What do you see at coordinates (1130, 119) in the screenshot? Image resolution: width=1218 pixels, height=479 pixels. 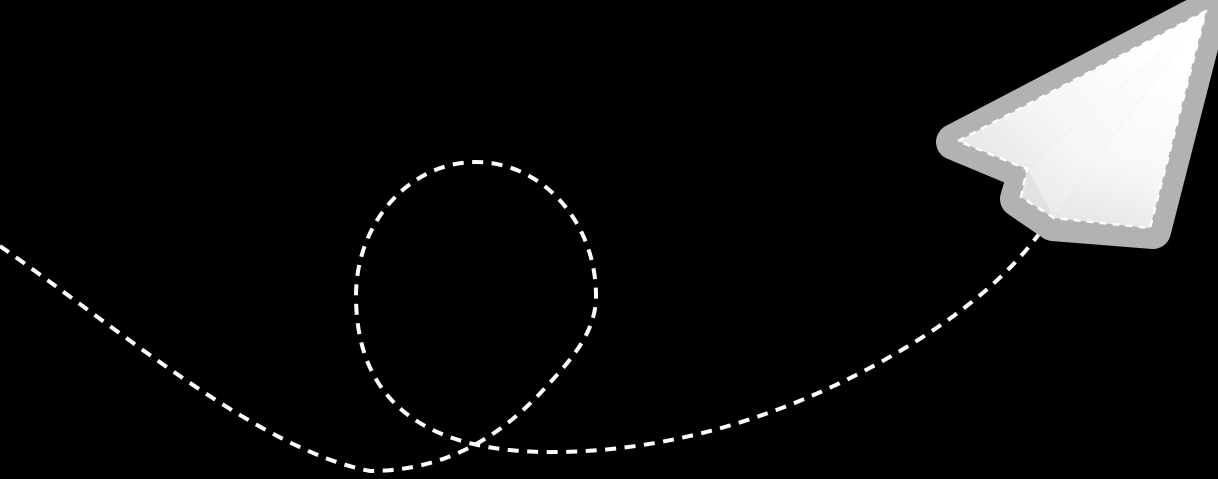 I see `plane-right-body-facet` at bounding box center [1130, 119].